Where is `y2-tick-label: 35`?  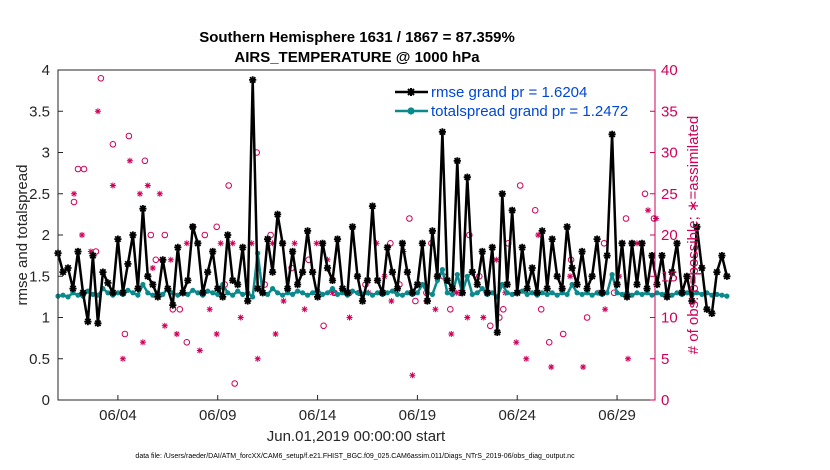
y2-tick-label: 35 is located at coordinates (669, 111).